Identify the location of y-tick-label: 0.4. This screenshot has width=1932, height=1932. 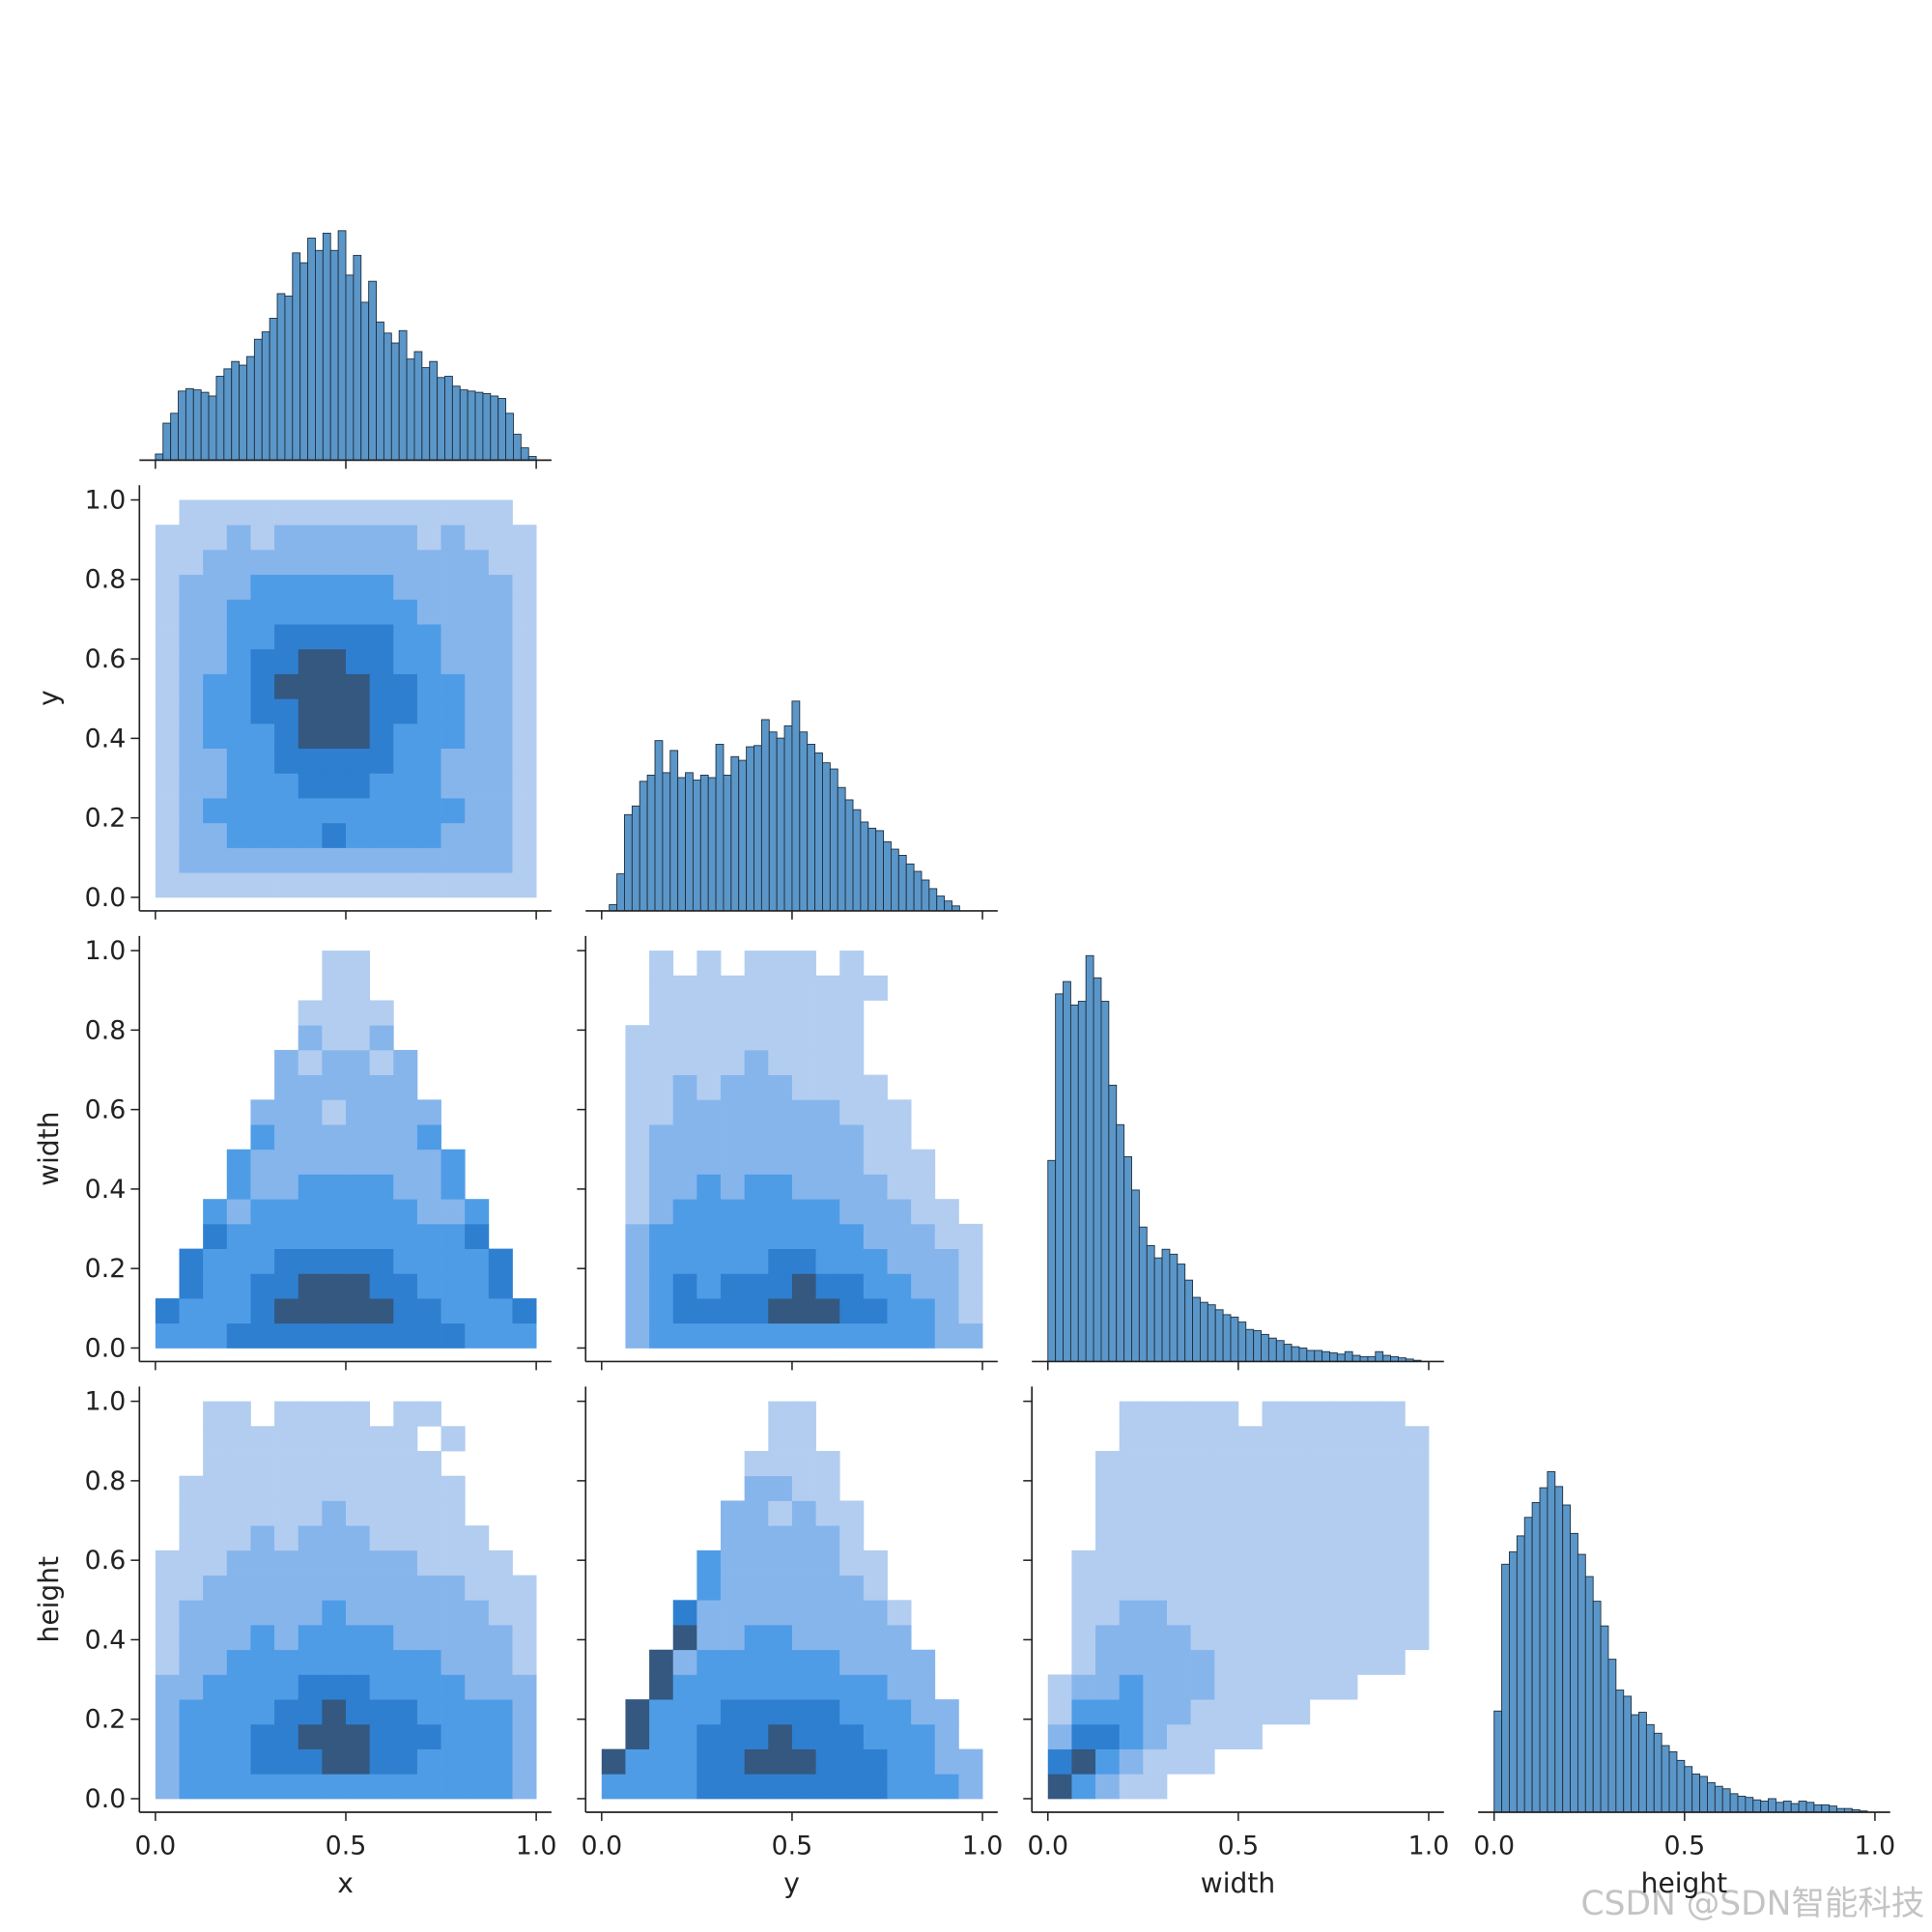
(106, 1640).